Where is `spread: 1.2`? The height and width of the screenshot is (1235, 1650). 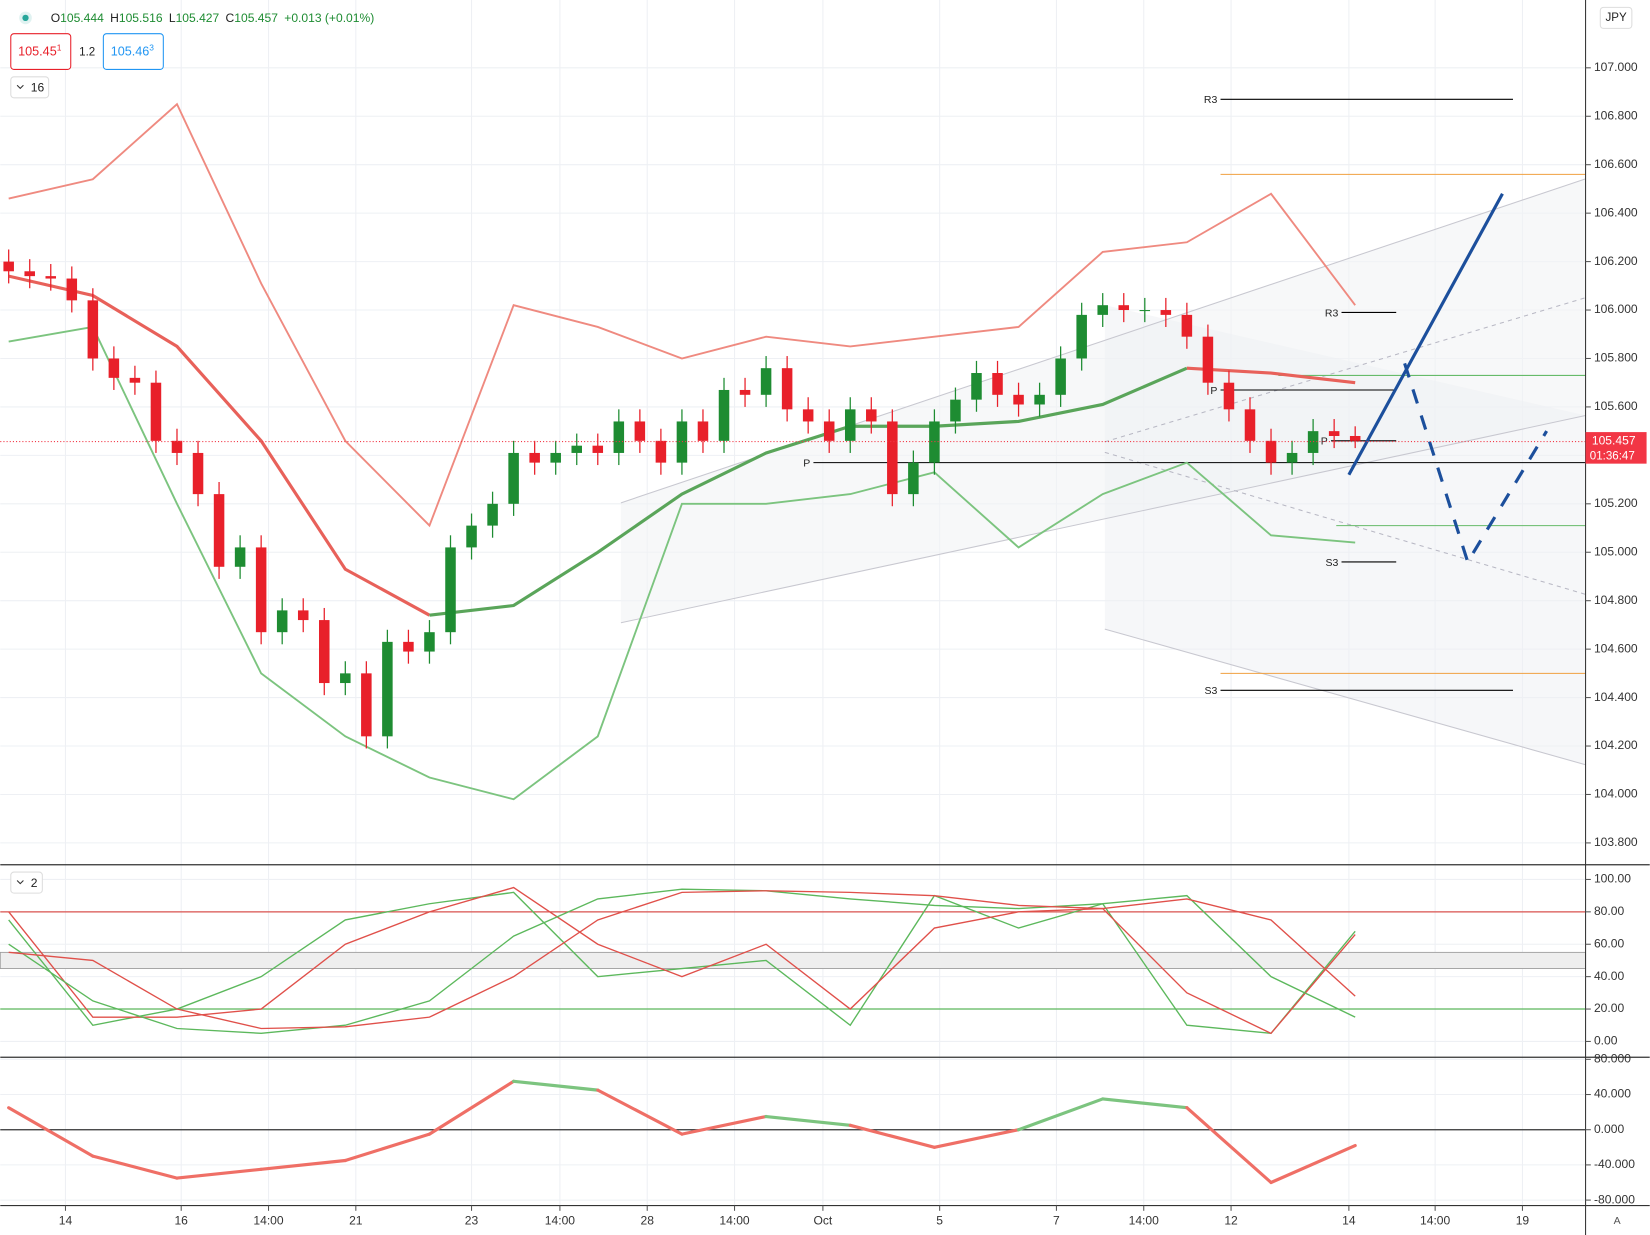
spread: 1.2 is located at coordinates (87, 53).